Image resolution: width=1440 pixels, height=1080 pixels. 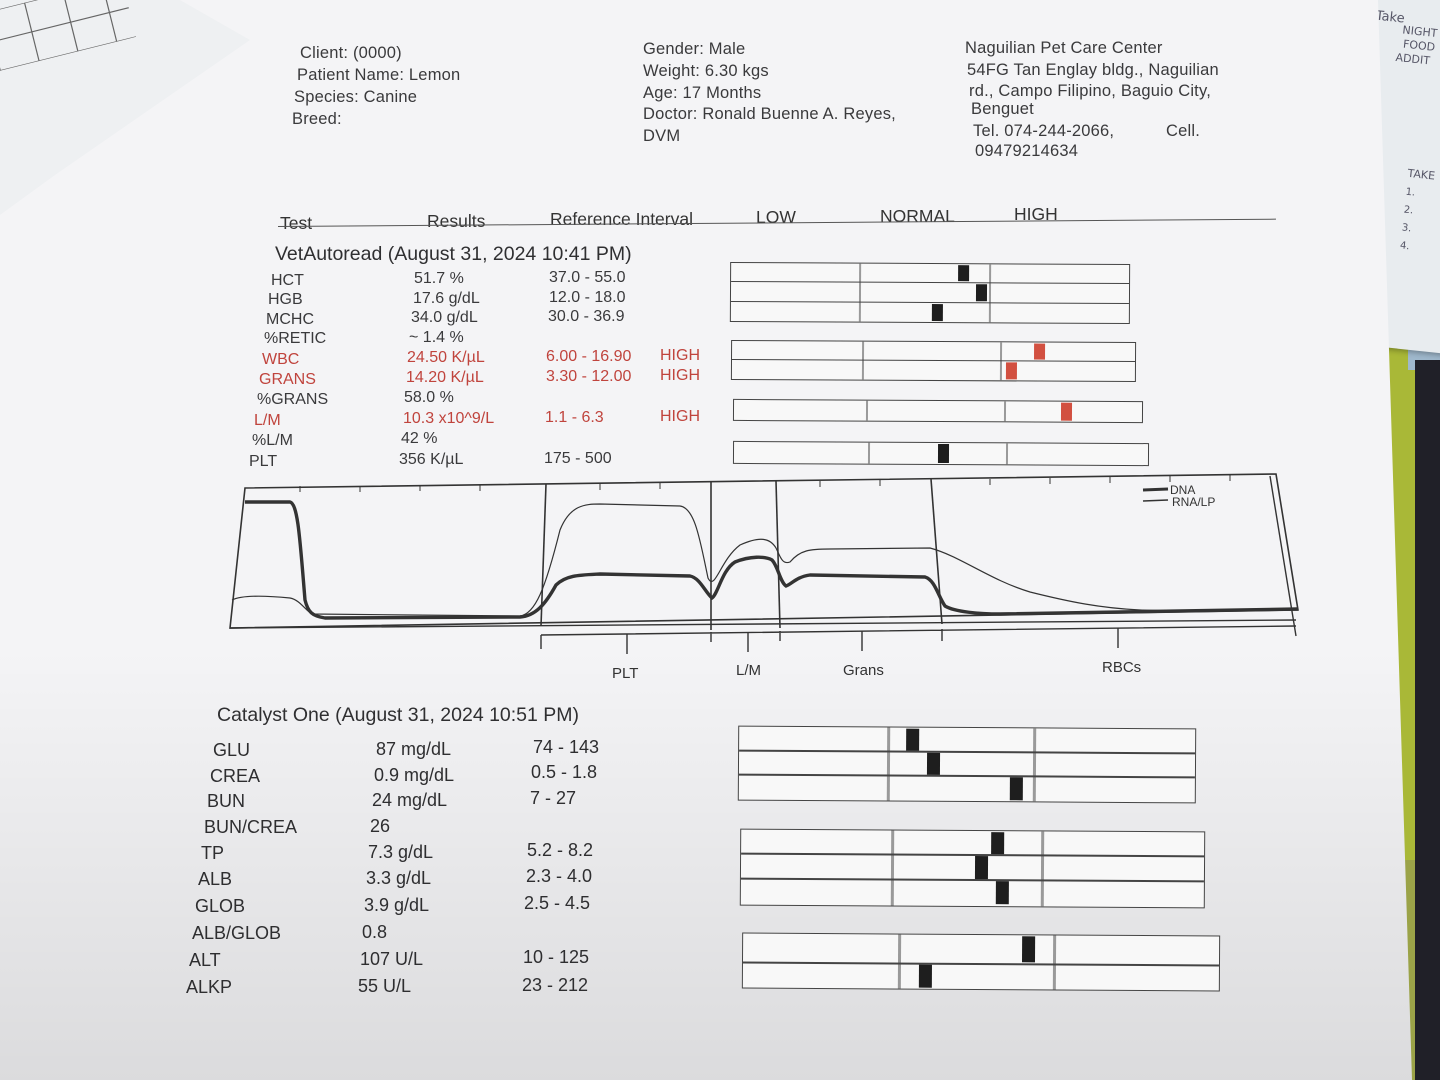 What do you see at coordinates (453, 254) in the screenshot?
I see `vetautoread-title: VetAutoread (August 31, 2024 10:41 PM)` at bounding box center [453, 254].